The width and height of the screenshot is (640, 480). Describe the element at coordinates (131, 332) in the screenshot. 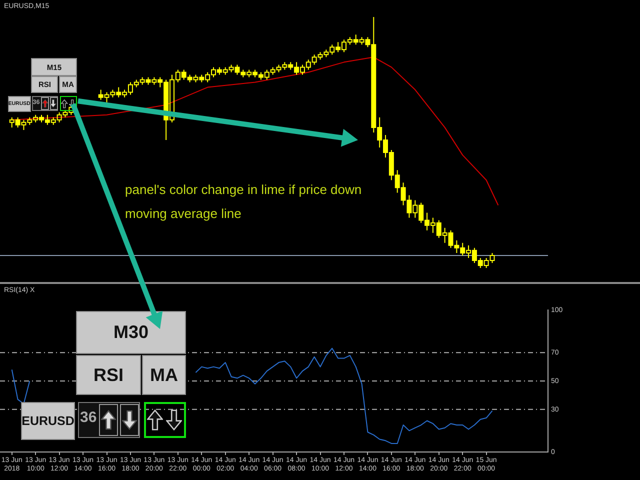

I see `timeframe-button: M30` at that location.